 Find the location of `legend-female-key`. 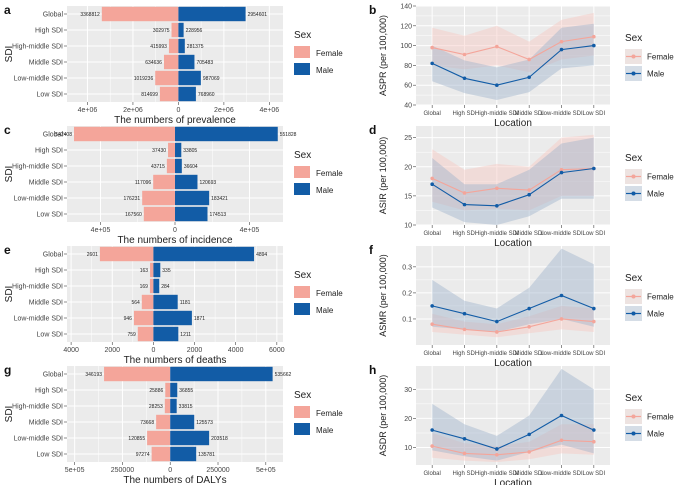

legend-female-key is located at coordinates (302, 412).